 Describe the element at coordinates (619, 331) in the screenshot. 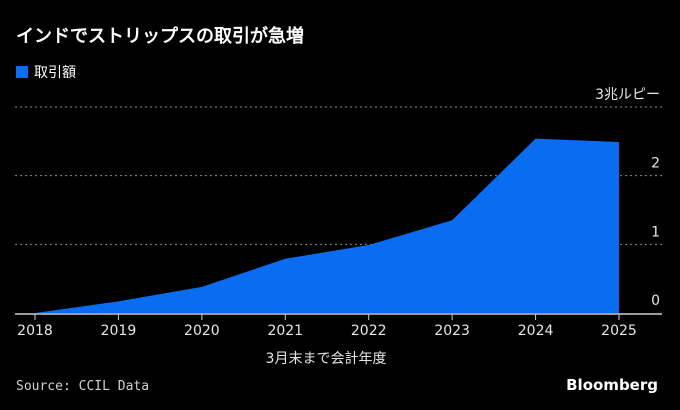

I see `x-tick-label: 2025` at that location.